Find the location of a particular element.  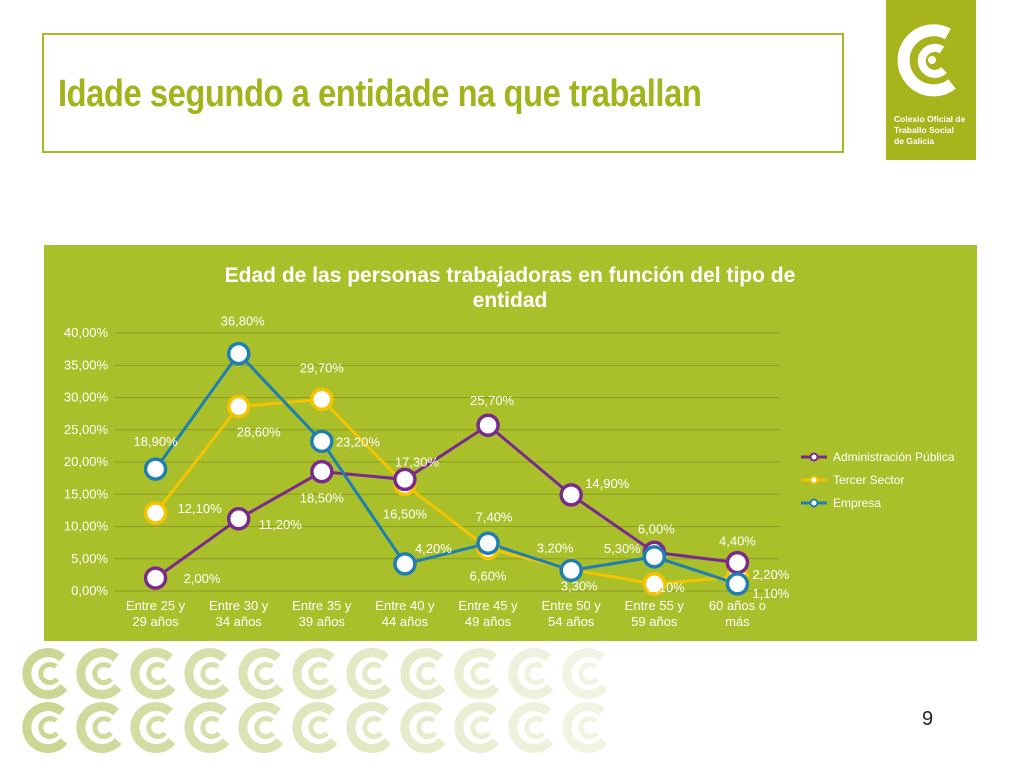

x-tick-label: 54 años is located at coordinates (571, 621).